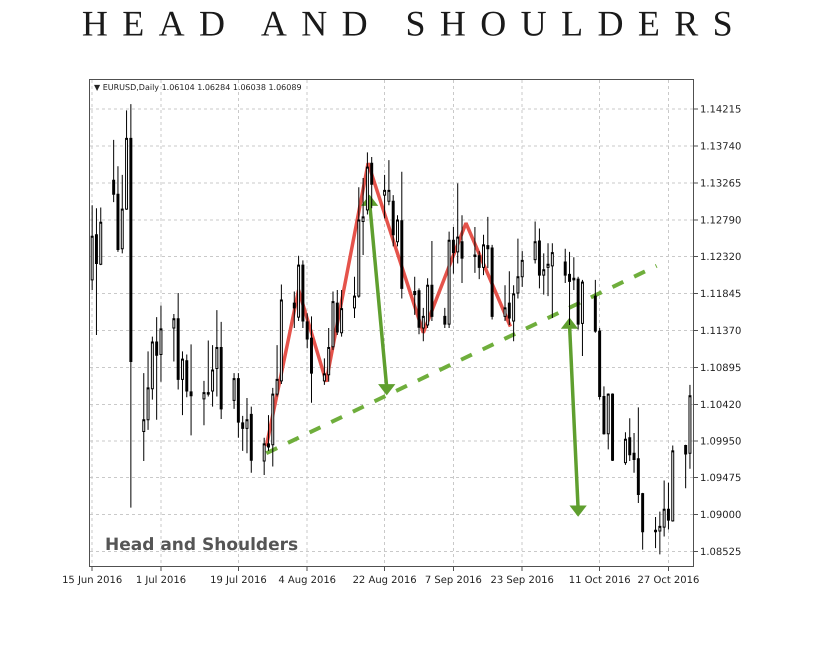 The height and width of the screenshot is (648, 829). What do you see at coordinates (721, 331) in the screenshot?
I see `y-tick-label: 1.11370` at bounding box center [721, 331].